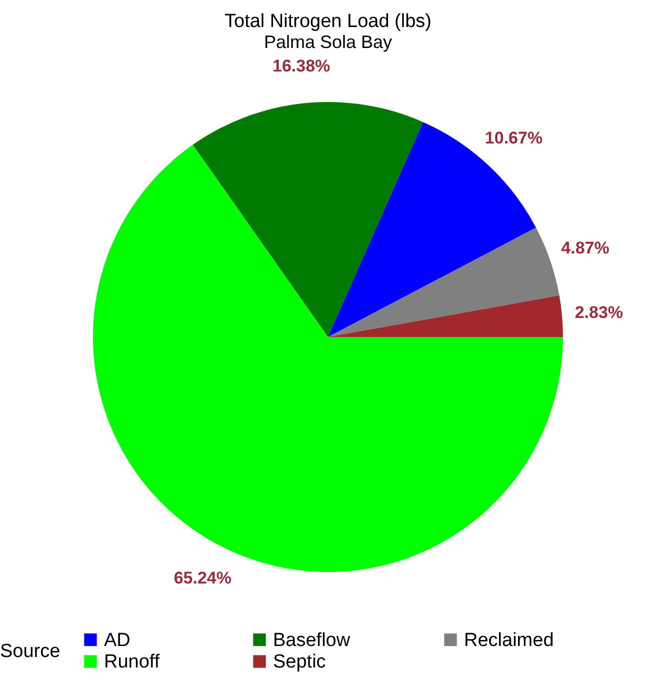 The height and width of the screenshot is (696, 656). Describe the element at coordinates (513, 138) in the screenshot. I see `data-label: 10.67%` at that location.